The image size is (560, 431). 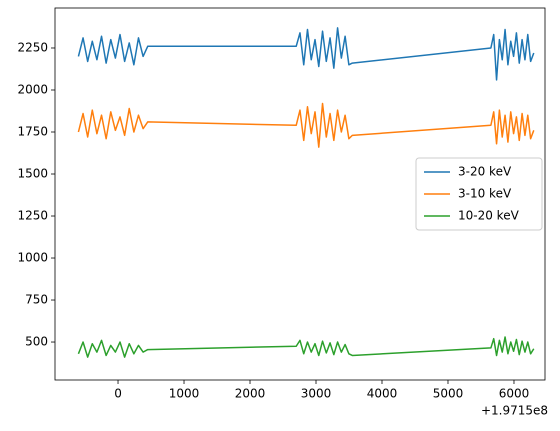 What do you see at coordinates (316, 394) in the screenshot?
I see `x-tick-label: 3000` at bounding box center [316, 394].